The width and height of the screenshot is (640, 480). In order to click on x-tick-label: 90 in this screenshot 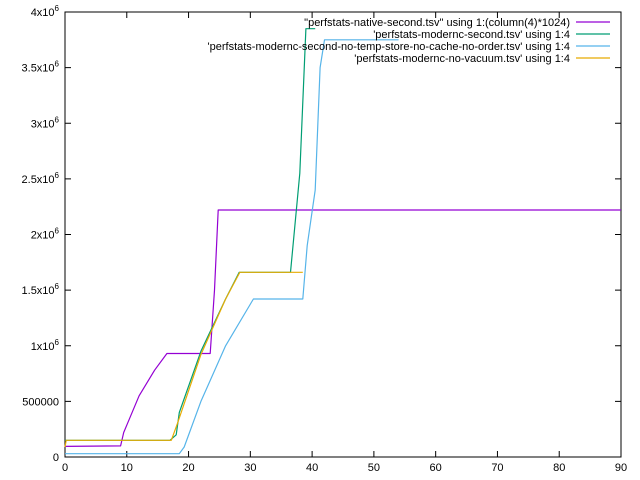, I will do `click(621, 468)`.